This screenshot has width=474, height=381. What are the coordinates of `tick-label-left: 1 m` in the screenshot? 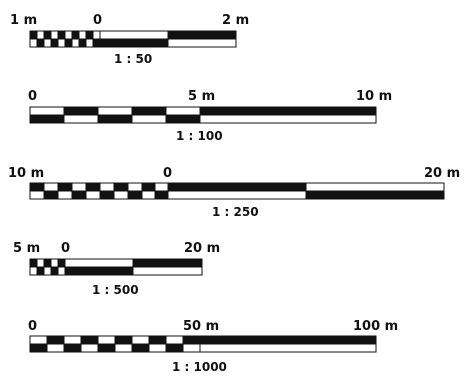 It's located at (23, 20).